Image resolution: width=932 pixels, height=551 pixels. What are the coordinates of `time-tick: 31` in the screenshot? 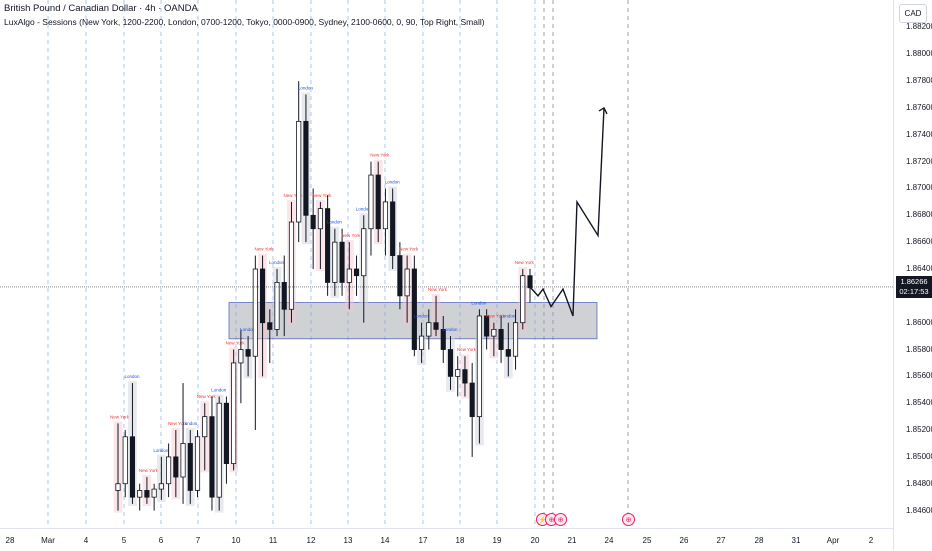 It's located at (796, 540).